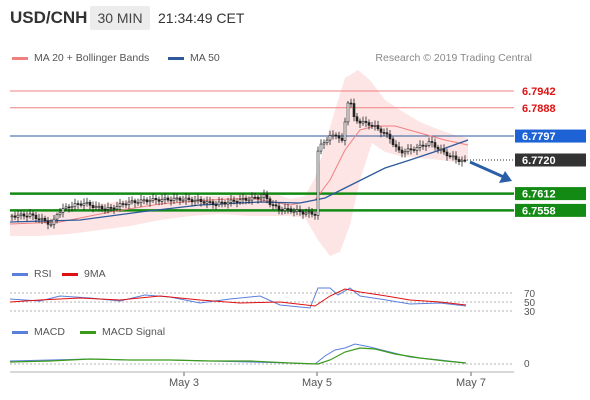 This screenshot has width=590, height=400. What do you see at coordinates (49, 332) in the screenshot?
I see `macd-legend-label: MACD` at bounding box center [49, 332].